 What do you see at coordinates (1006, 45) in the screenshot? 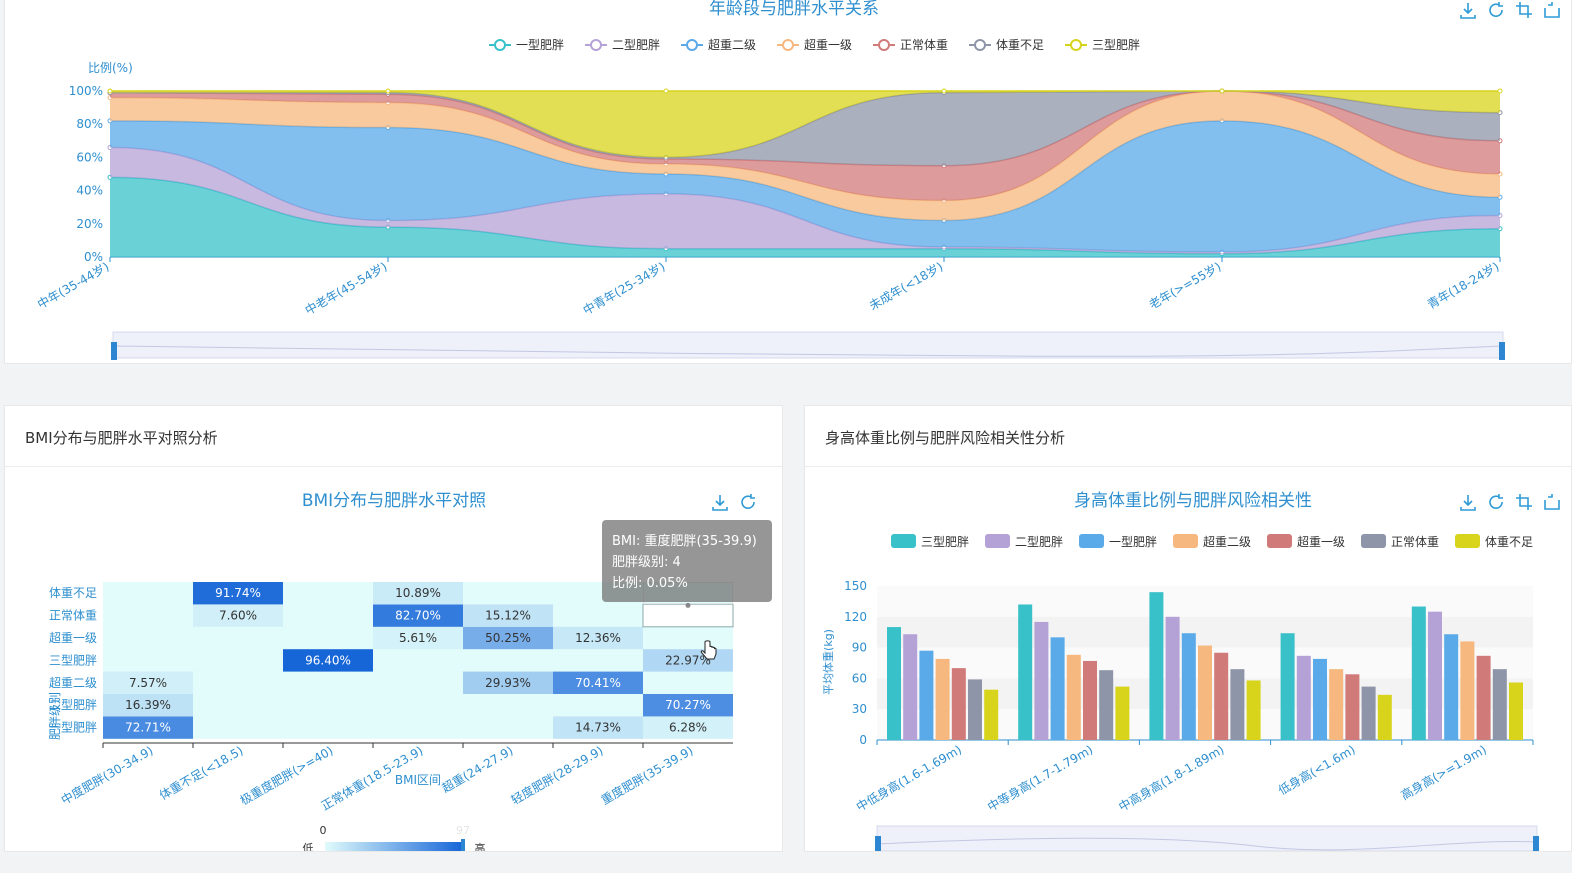
I see `legend-item-6: 体重不足` at bounding box center [1006, 45].